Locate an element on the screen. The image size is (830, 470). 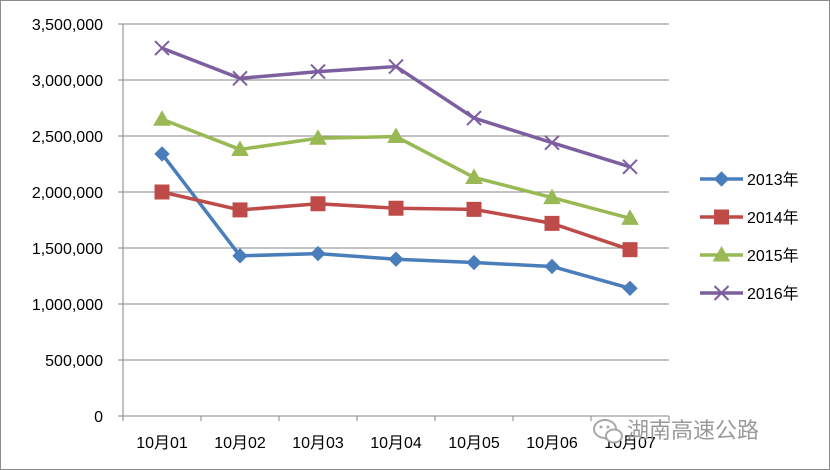
x-tick-label: 10月05 is located at coordinates (474, 443).